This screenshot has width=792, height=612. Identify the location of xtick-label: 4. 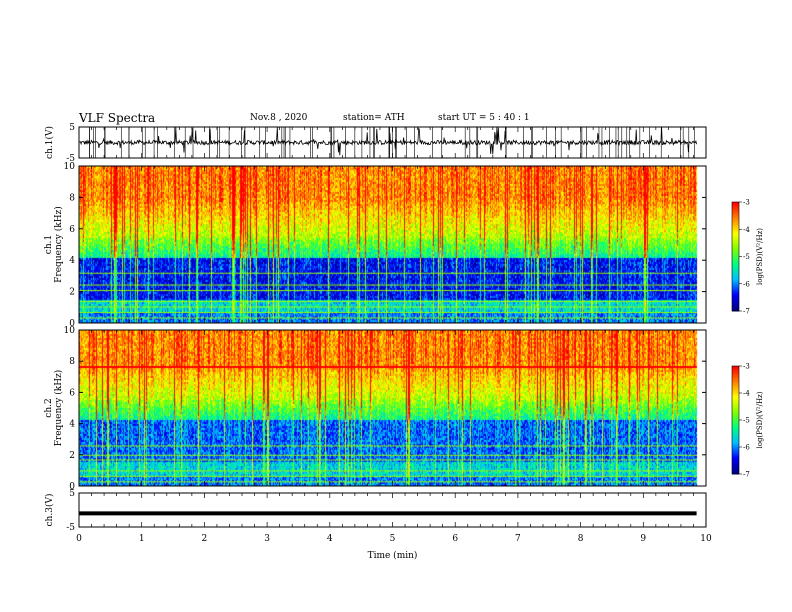
(330, 539).